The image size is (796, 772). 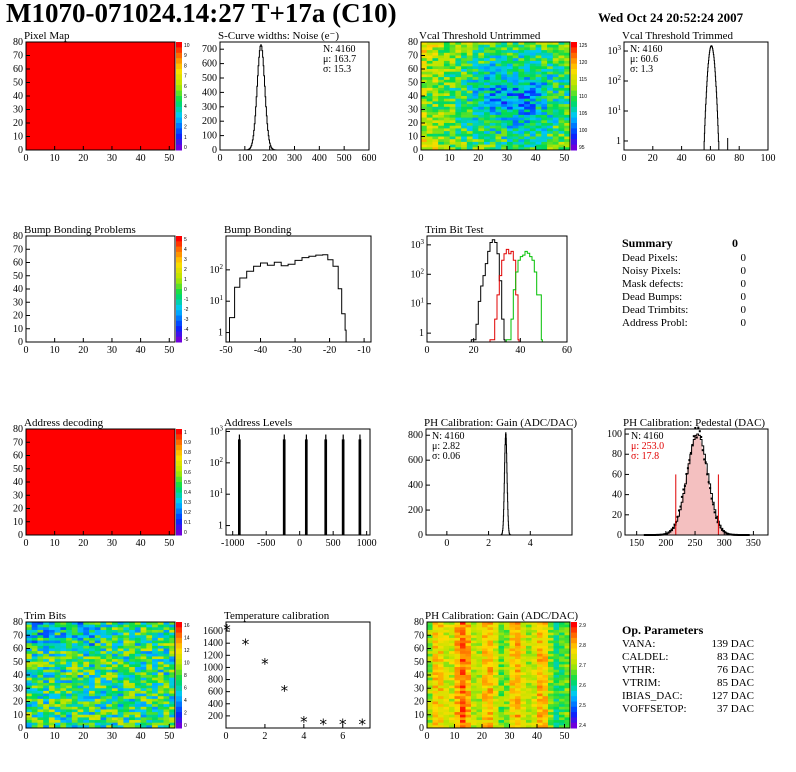 I want to click on x-tick-label: 200, so click(x=665, y=543).